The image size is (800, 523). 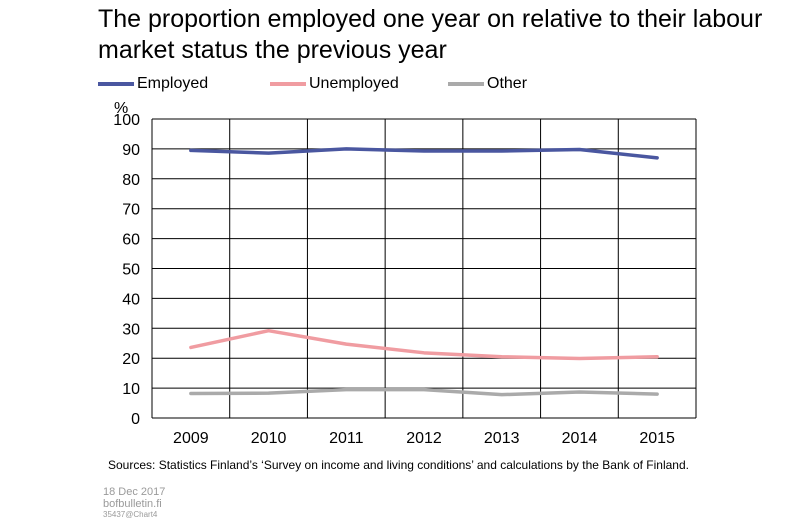 I want to click on y-tick-label: 70, so click(x=131, y=210).